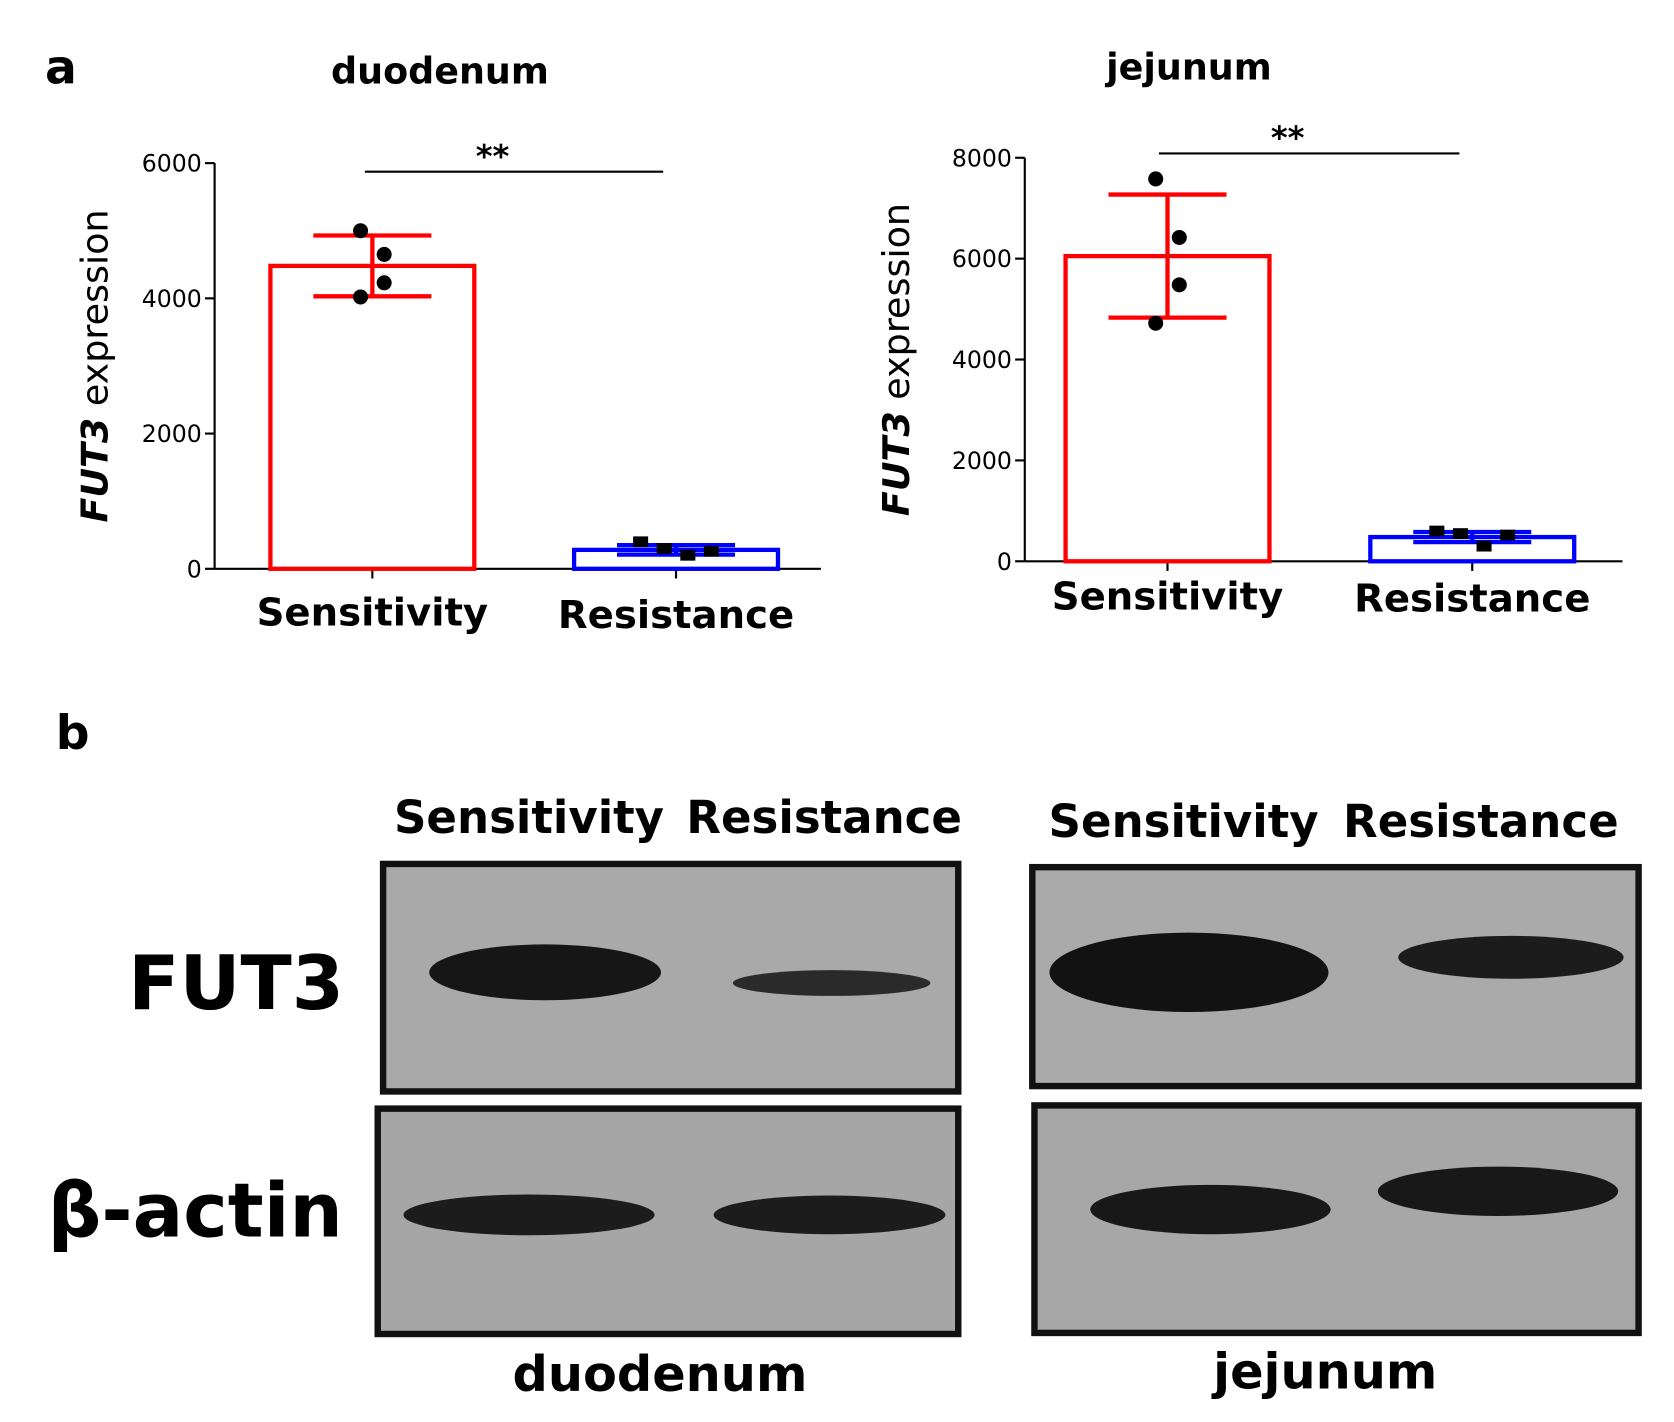 The image size is (1674, 1422). What do you see at coordinates (195, 1210) in the screenshot?
I see `row-label: β-actin` at bounding box center [195, 1210].